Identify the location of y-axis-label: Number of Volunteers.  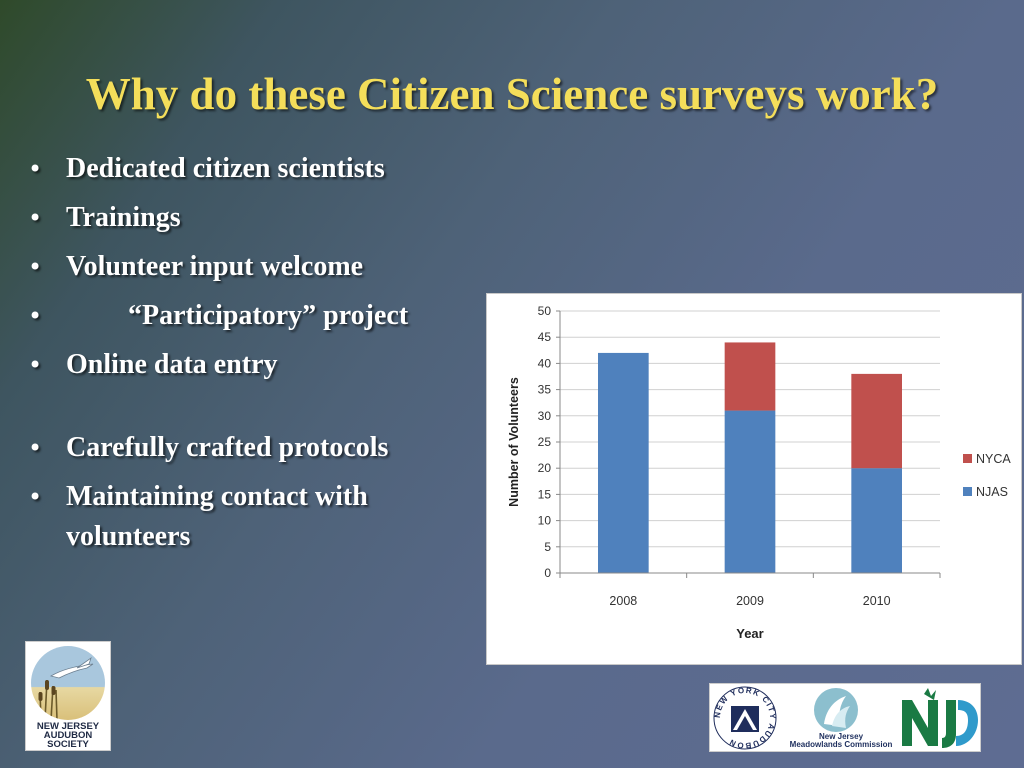
(514, 442).